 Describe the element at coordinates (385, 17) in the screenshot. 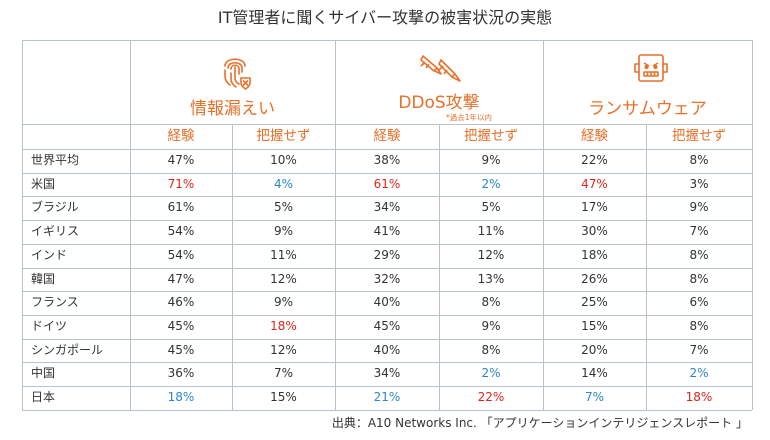

I see `chart-title: IT管理者に聞くサイバー攻撃の被害状況の実態` at that location.